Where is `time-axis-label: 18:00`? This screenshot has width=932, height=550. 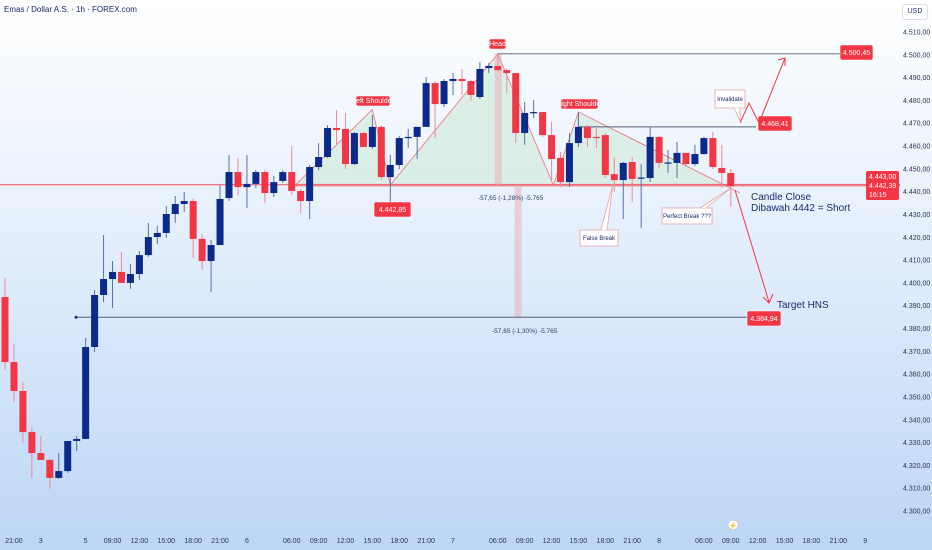 time-axis-label: 18:00 is located at coordinates (399, 541).